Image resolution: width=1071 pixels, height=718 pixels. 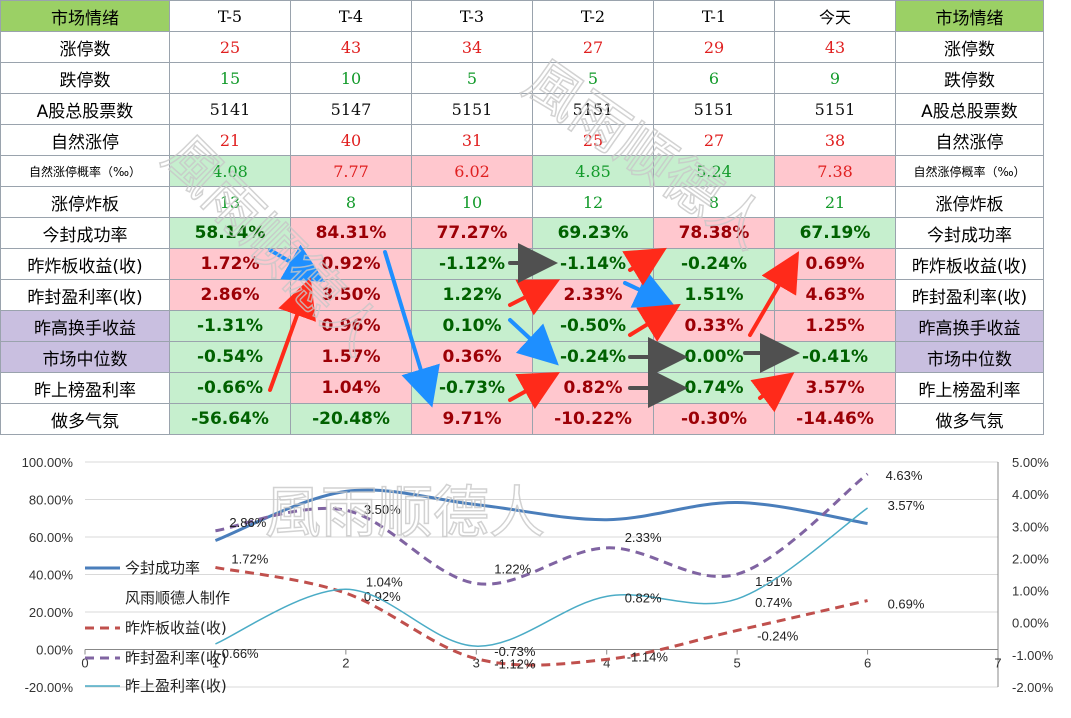 I want to click on table-cell: -10.22%, so click(x=593, y=419).